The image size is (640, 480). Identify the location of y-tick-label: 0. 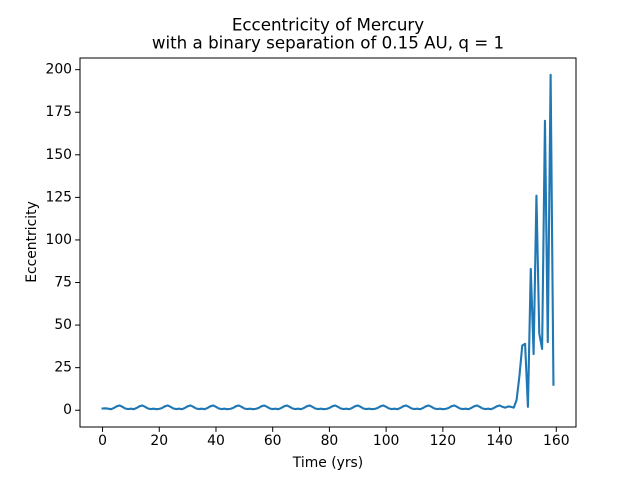
(67, 410).